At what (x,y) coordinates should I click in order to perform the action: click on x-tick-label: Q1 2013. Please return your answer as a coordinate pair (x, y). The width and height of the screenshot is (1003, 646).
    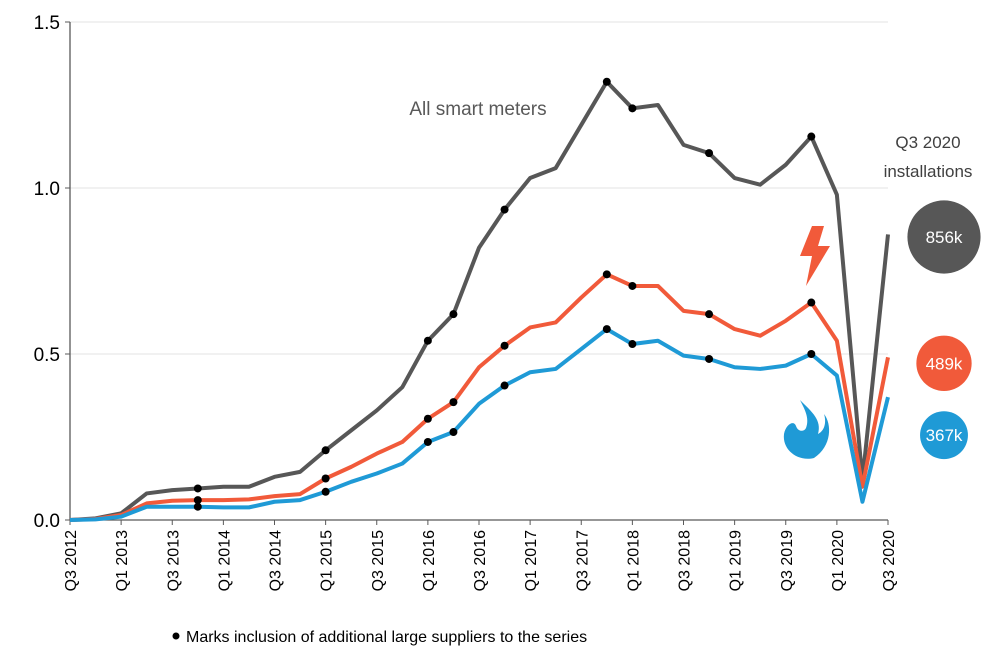
    Looking at the image, I should click on (122, 560).